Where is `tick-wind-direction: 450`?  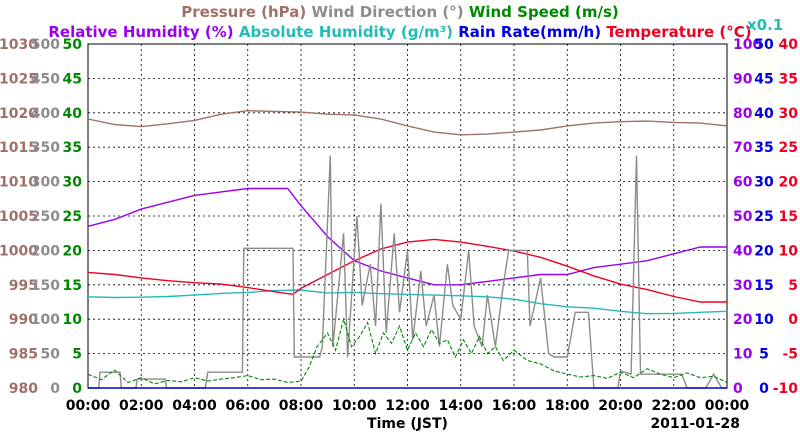
tick-wind-direction: 450 is located at coordinates (45, 79).